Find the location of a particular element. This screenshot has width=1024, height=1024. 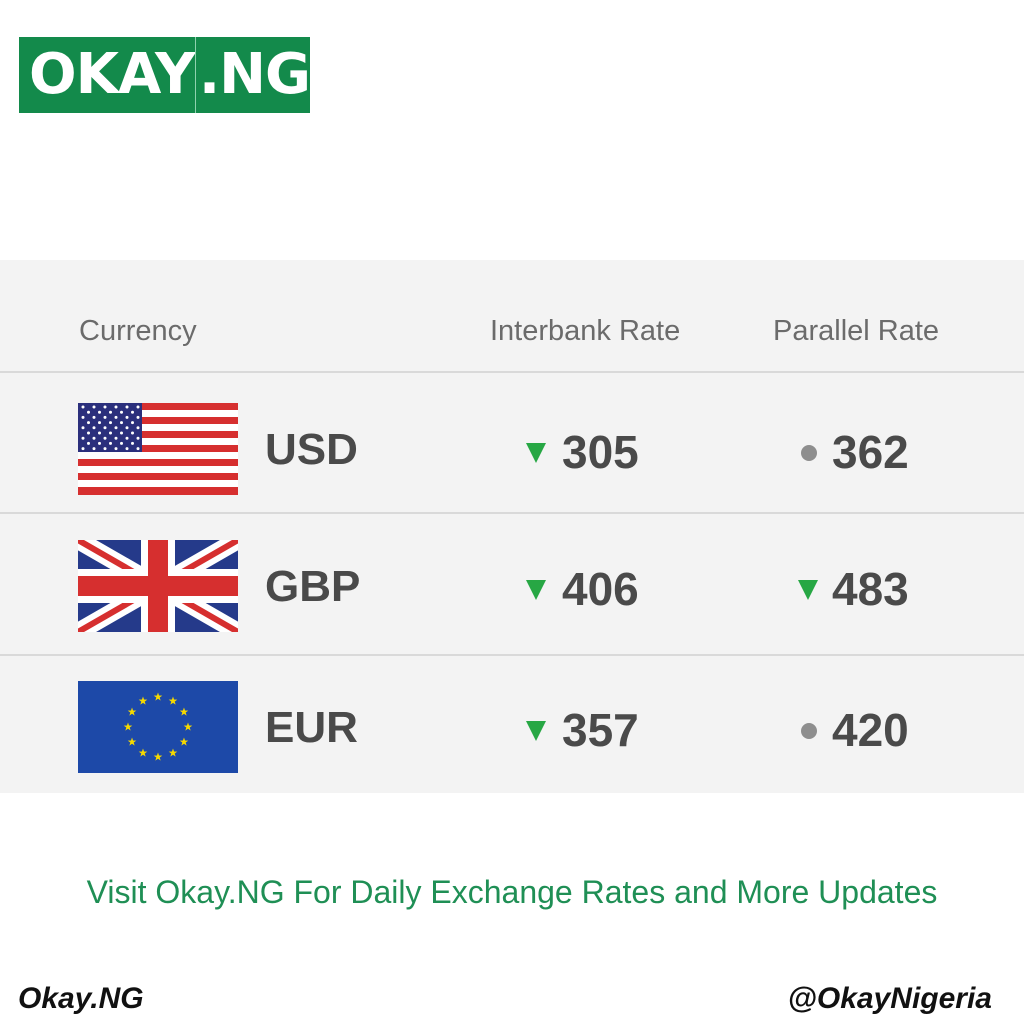

parallel-rate: 362 is located at coordinates (870, 452).